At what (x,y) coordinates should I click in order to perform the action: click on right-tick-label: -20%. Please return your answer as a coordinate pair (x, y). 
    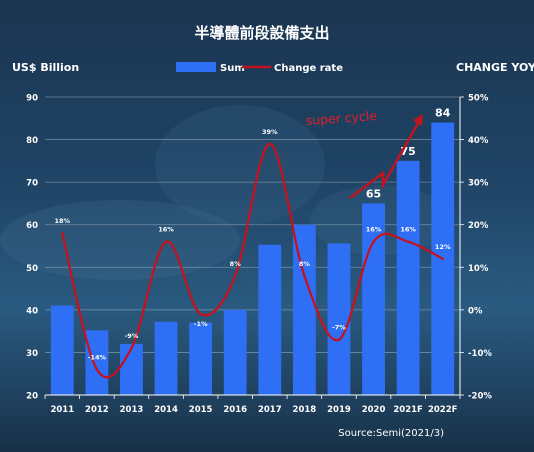
    Looking at the image, I should click on (480, 397).